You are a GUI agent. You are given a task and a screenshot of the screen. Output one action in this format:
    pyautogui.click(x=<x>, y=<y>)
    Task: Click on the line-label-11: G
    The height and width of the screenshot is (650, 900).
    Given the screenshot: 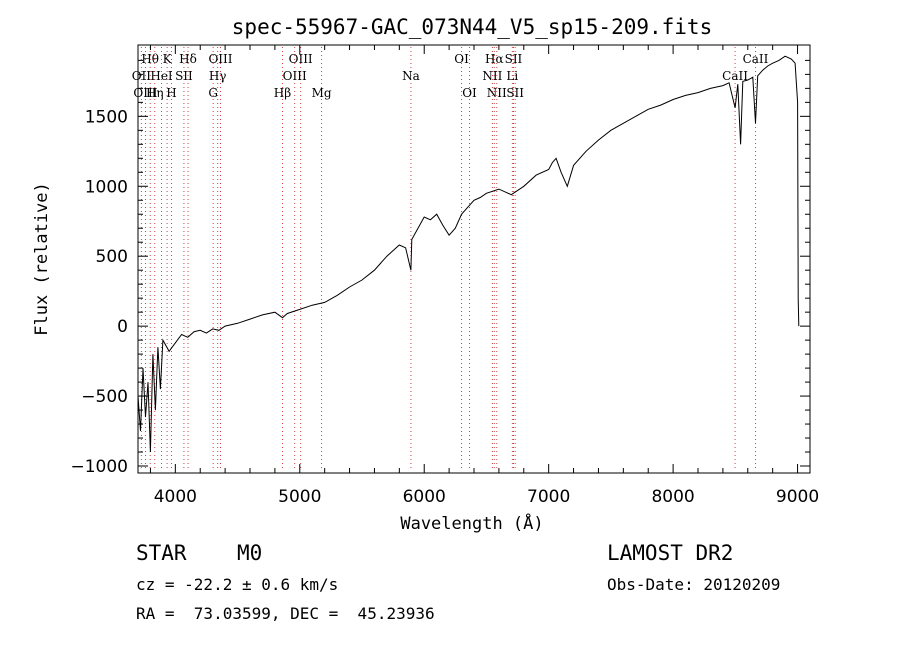 What is the action you would take?
    pyautogui.click(x=213, y=93)
    